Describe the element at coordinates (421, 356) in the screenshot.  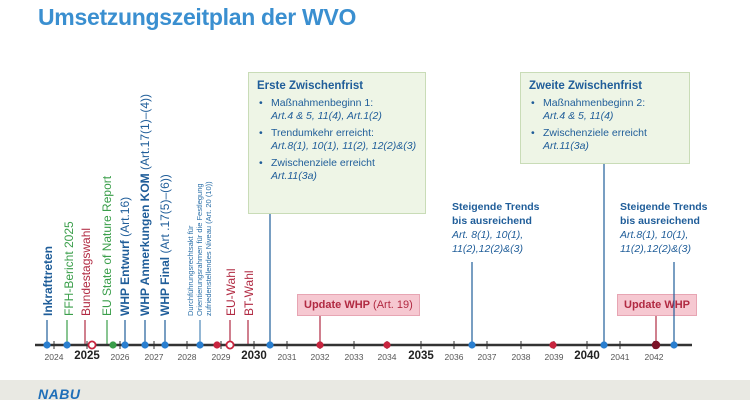
I see `year-label: 2035` at that location.